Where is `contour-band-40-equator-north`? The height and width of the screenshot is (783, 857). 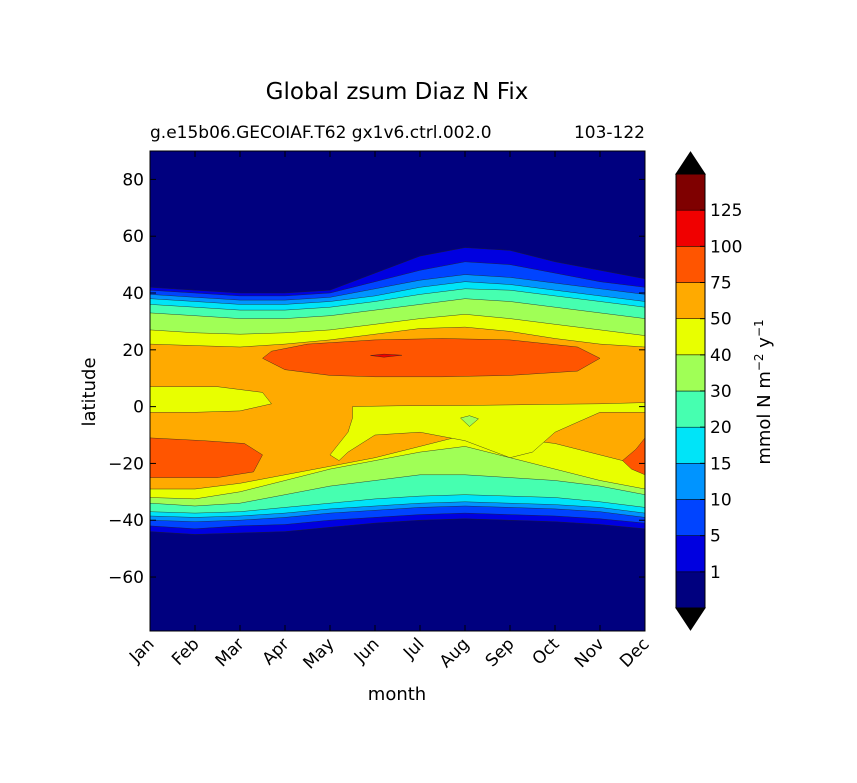
contour-band-40-equator-north is located at coordinates (210, 399).